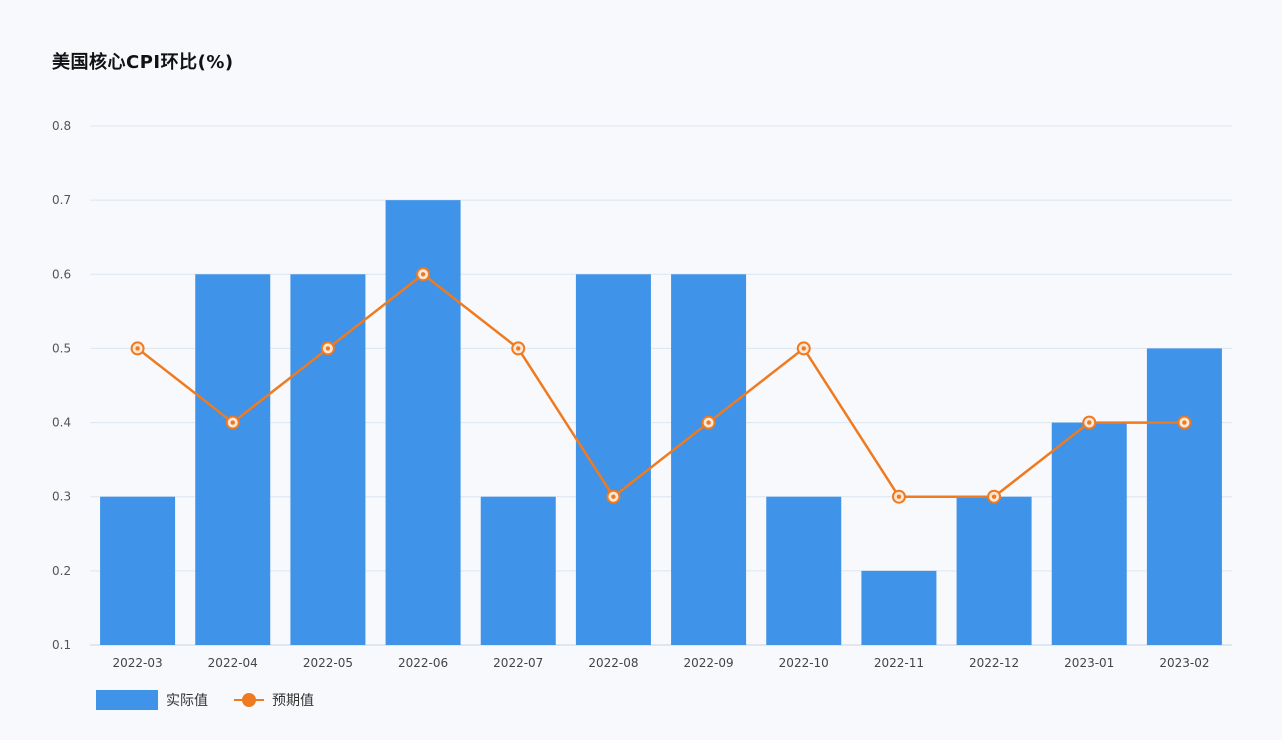 Image resolution: width=1282 pixels, height=740 pixels. I want to click on legend-item-actual: 实际值, so click(152, 700).